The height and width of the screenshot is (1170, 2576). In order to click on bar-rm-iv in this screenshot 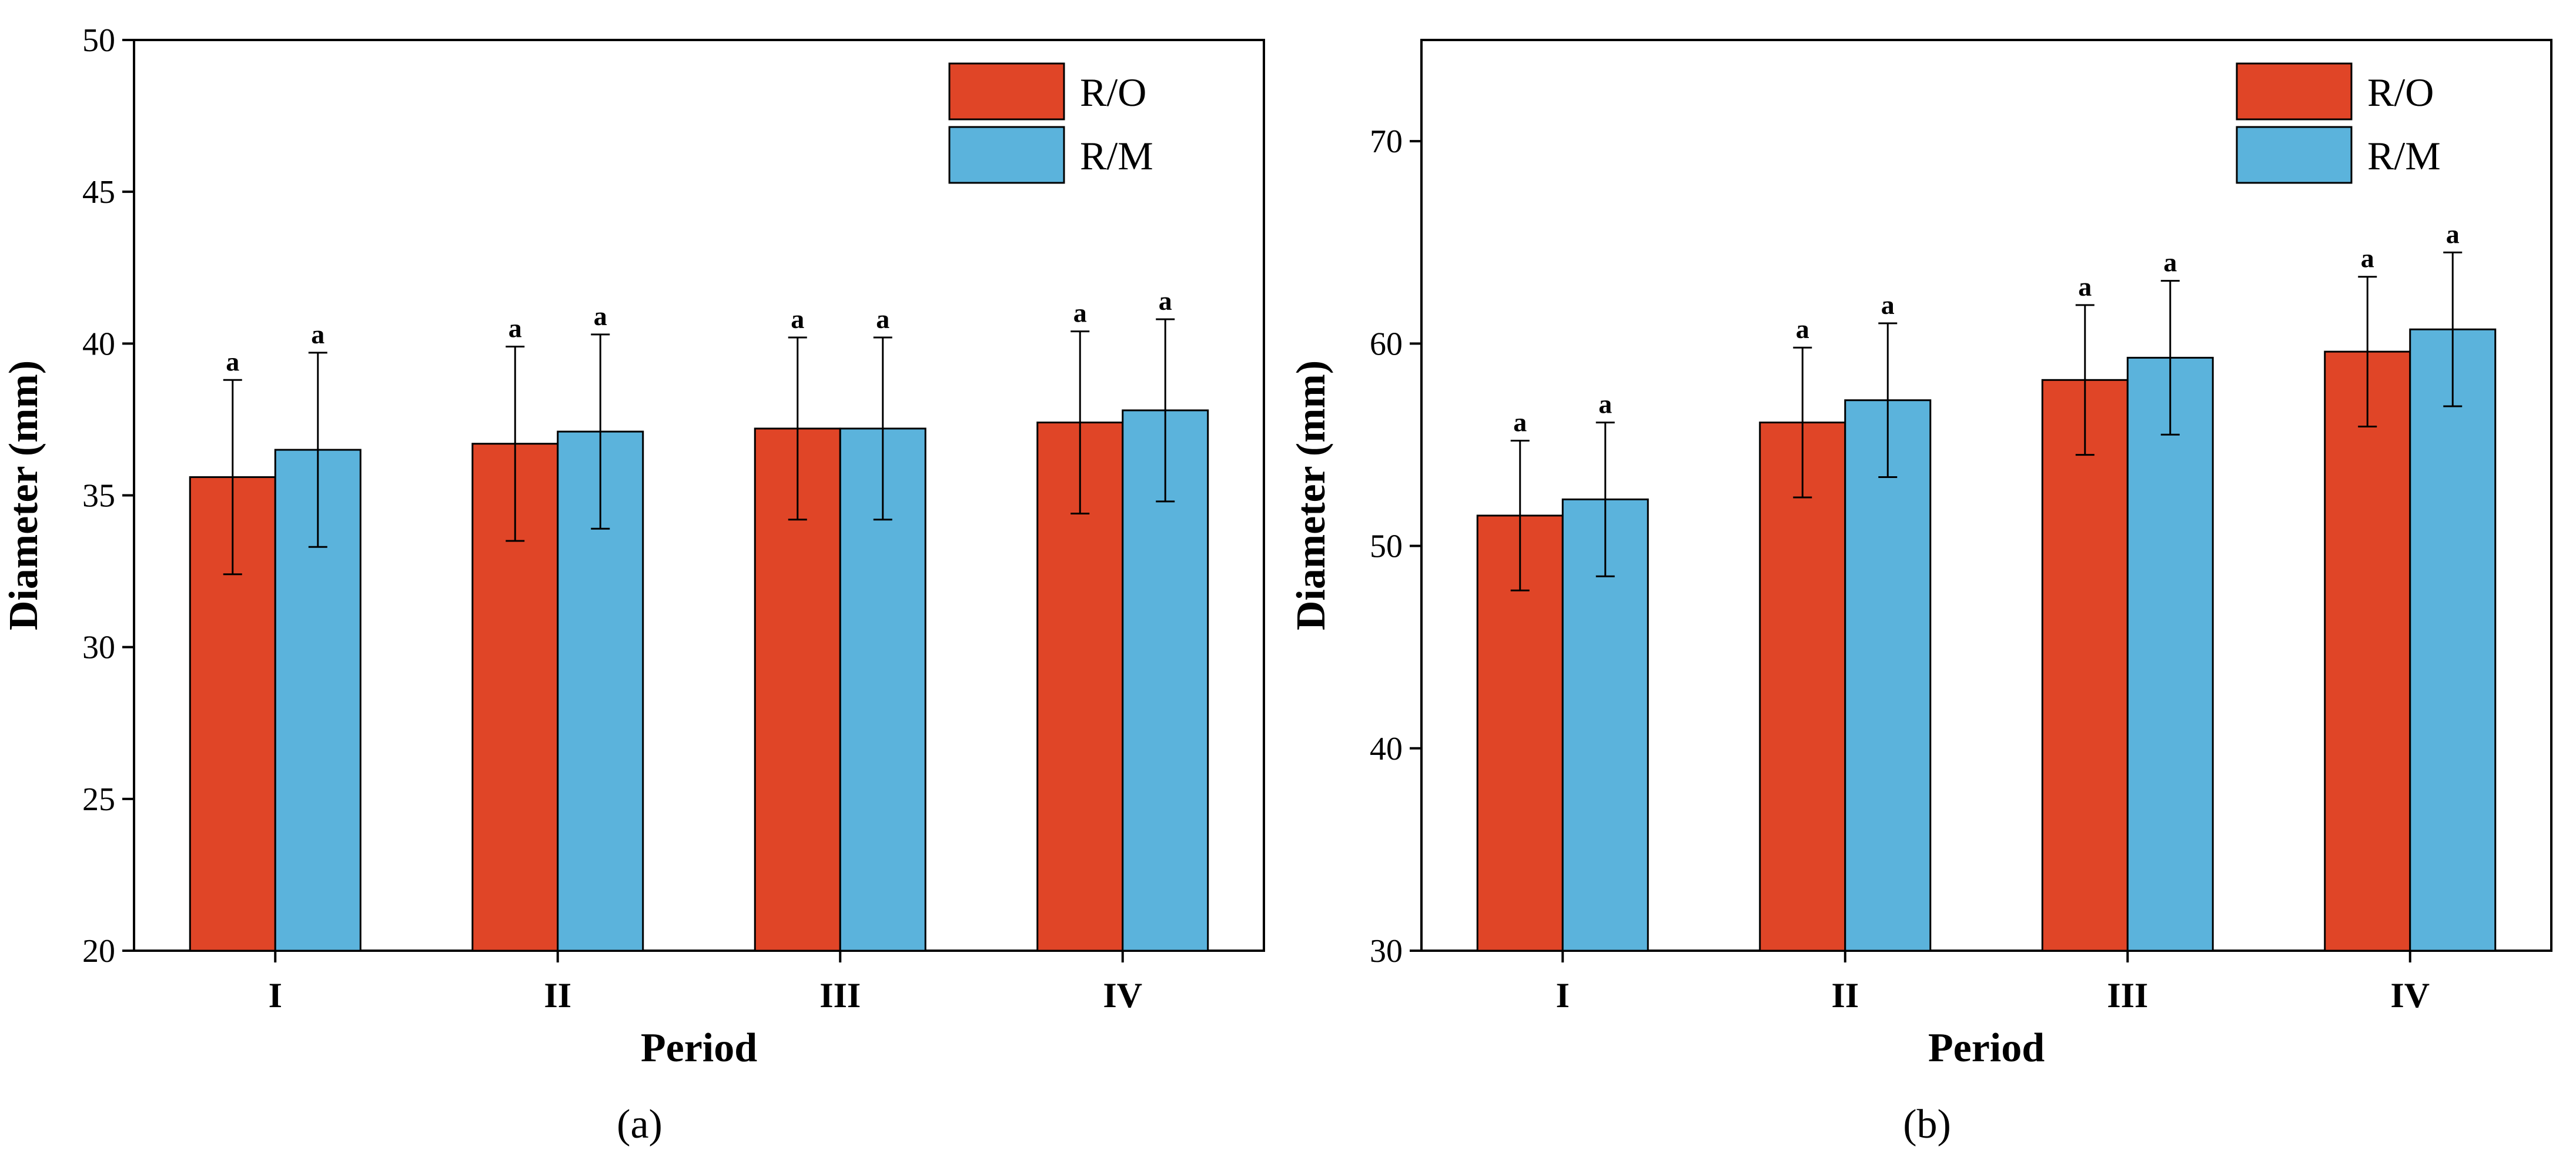, I will do `click(2453, 640)`.